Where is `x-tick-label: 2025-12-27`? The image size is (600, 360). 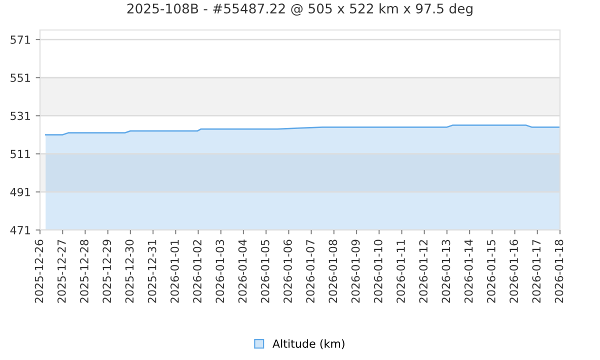
x-tick-label: 2025-12-27 is located at coordinates (61, 271).